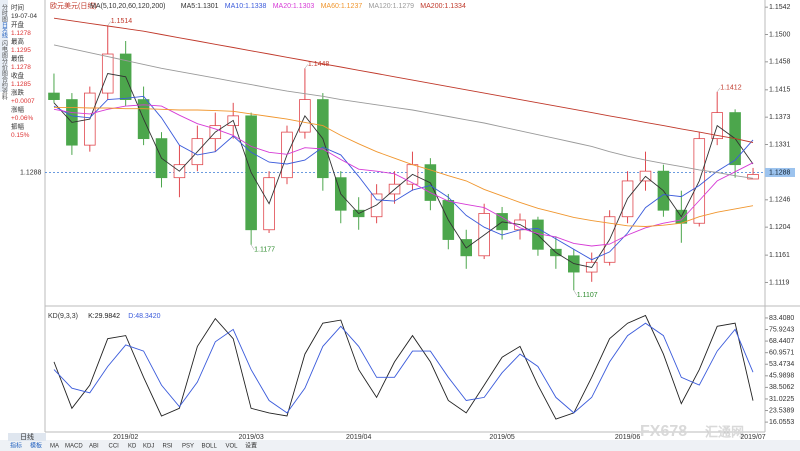  I want to click on y-tick-label: 31.0225, so click(781, 399).